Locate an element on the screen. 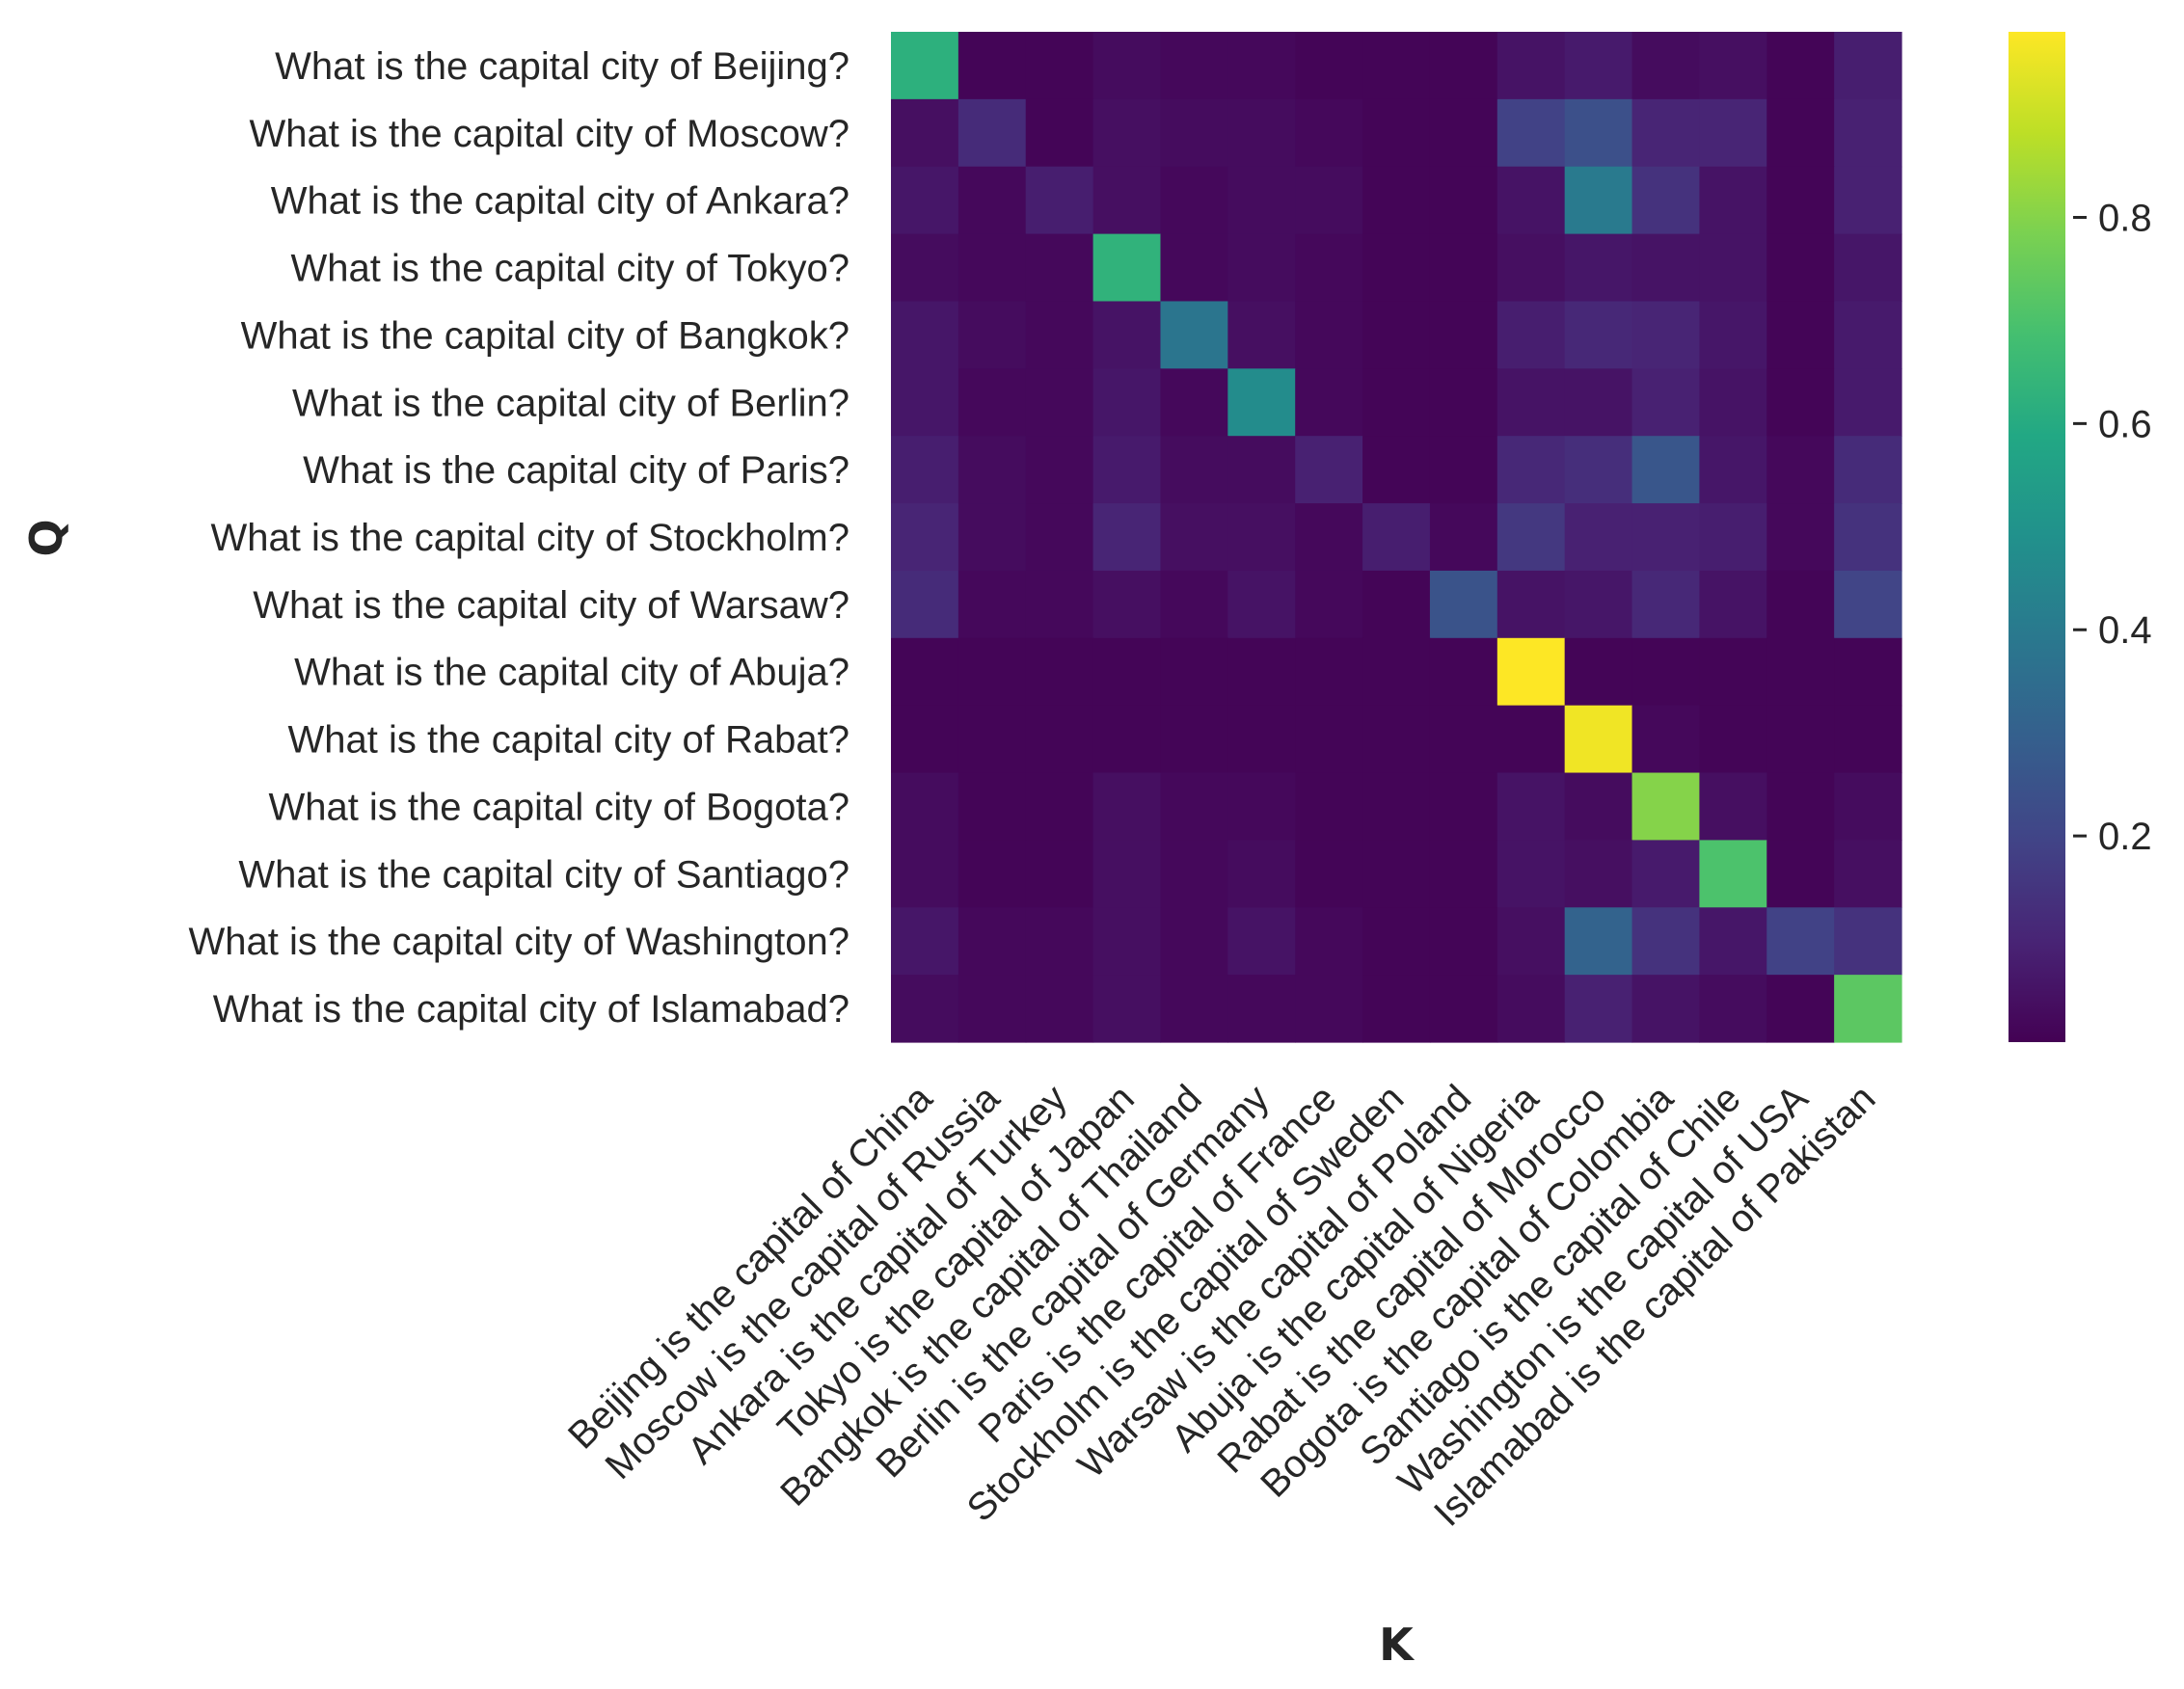 The image size is (2184, 1689). y-tick-label: What is the capital city of Washington? is located at coordinates (518, 942).